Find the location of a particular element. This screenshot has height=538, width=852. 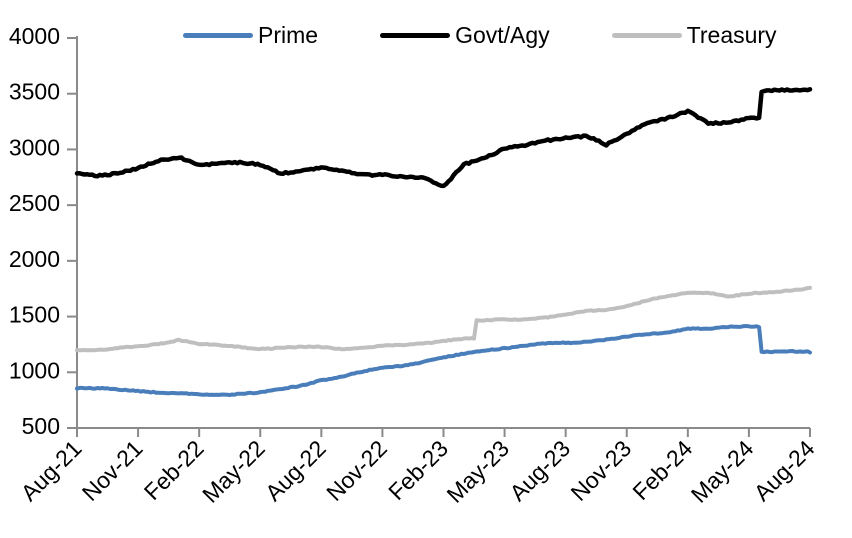

x-tick-label: Nov-22 is located at coordinates (356, 470).